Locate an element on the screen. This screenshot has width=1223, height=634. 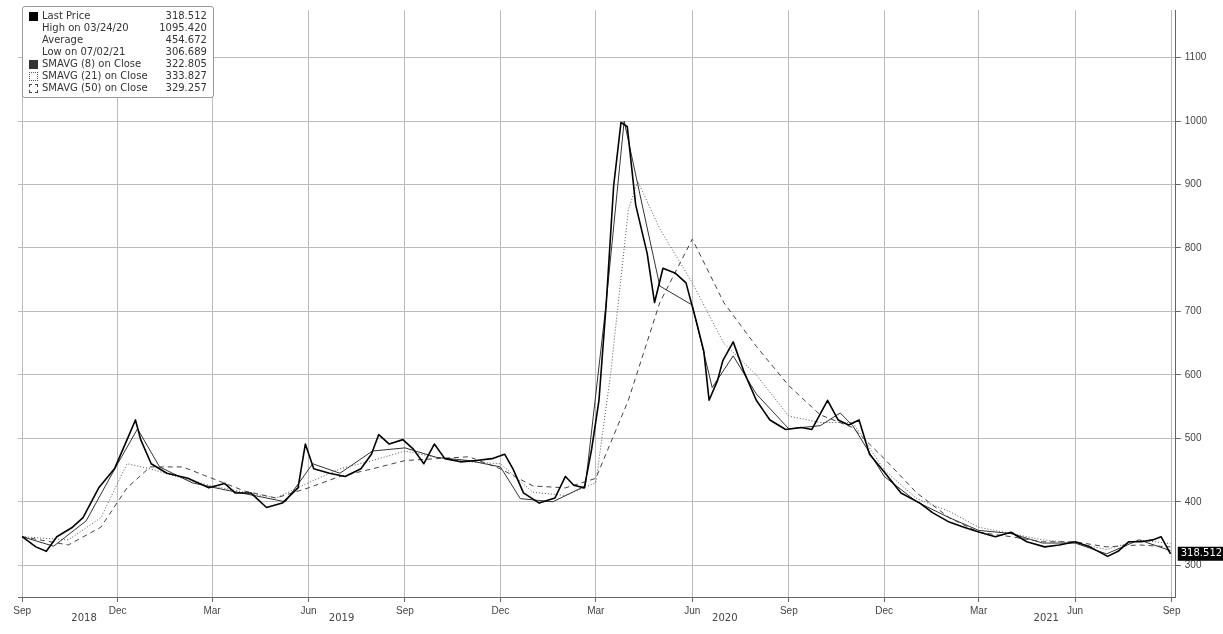
y-tick-label: 1100 is located at coordinates (1195, 57).